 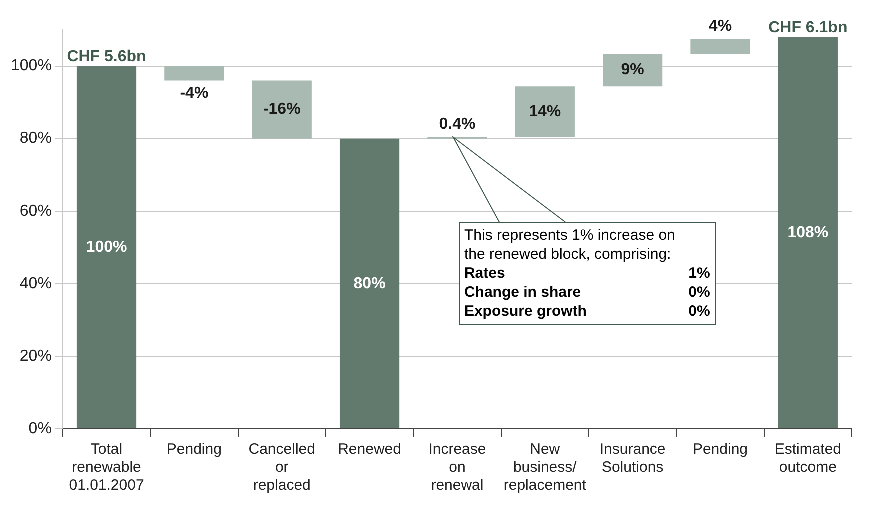 I want to click on data-label: -16%, so click(x=282, y=109).